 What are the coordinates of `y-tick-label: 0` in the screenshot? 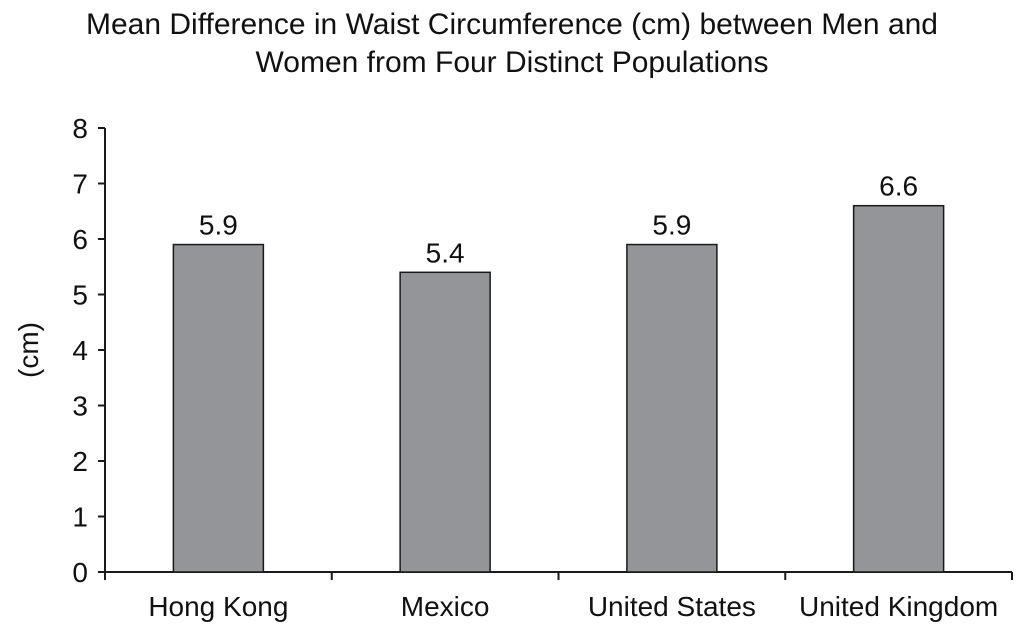 It's located at (80, 572).